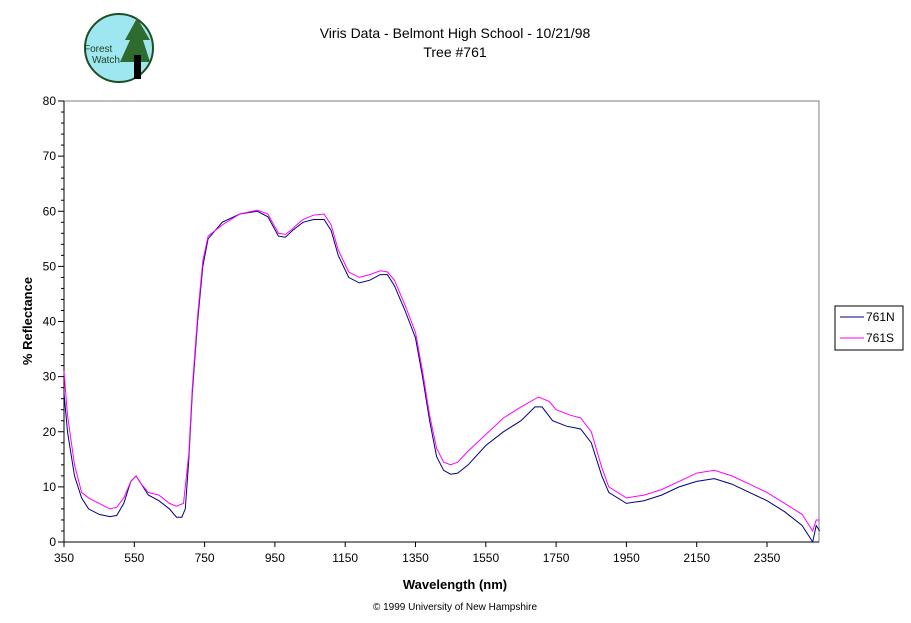  Describe the element at coordinates (696, 558) in the screenshot. I see `x-tick-label: 2150` at that location.